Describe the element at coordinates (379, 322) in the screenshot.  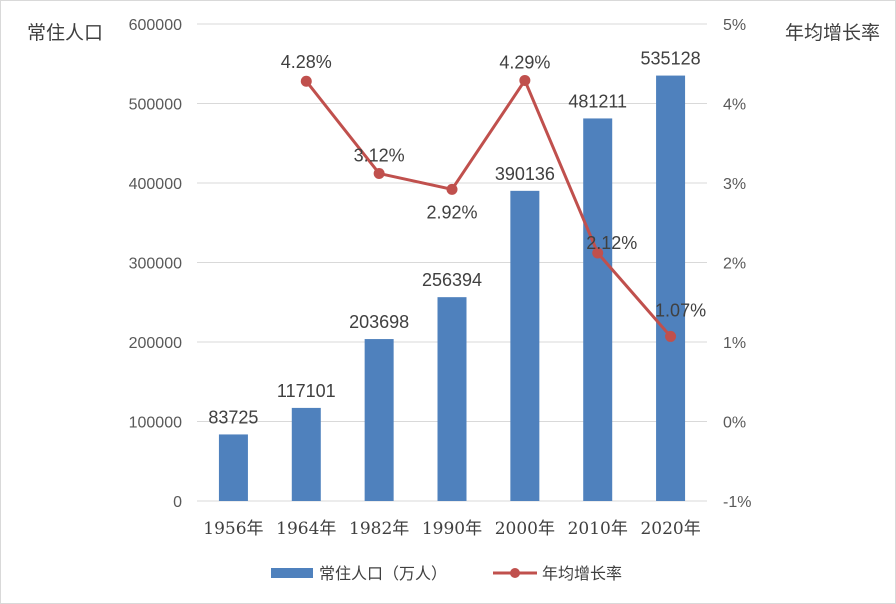
I see `bar-value-label: 203698` at that location.